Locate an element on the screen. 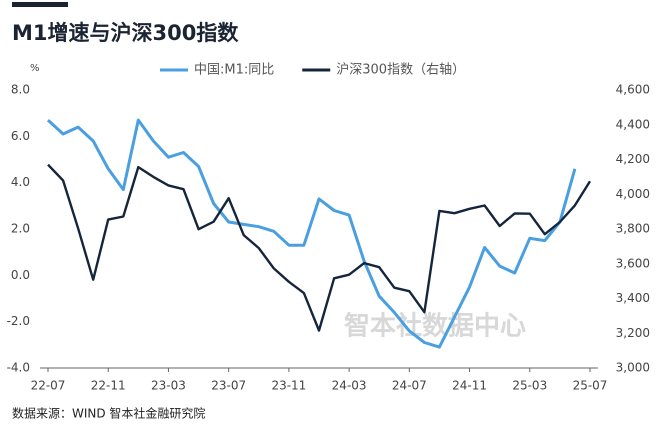 The width and height of the screenshot is (660, 433). y2-tick-label: 4,000 is located at coordinates (633, 194).